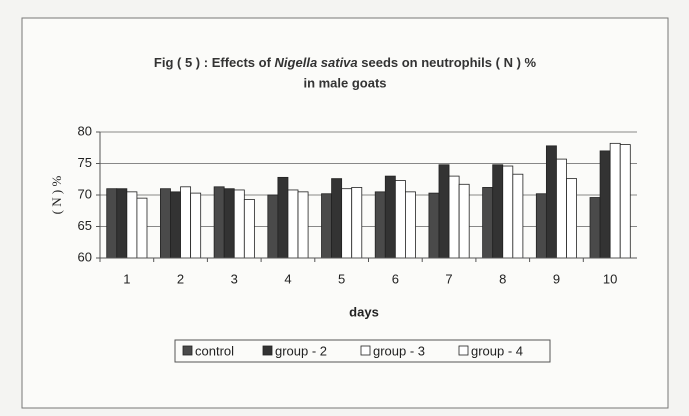  Describe the element at coordinates (497, 350) in the screenshot. I see `legend-label: group - 4` at that location.